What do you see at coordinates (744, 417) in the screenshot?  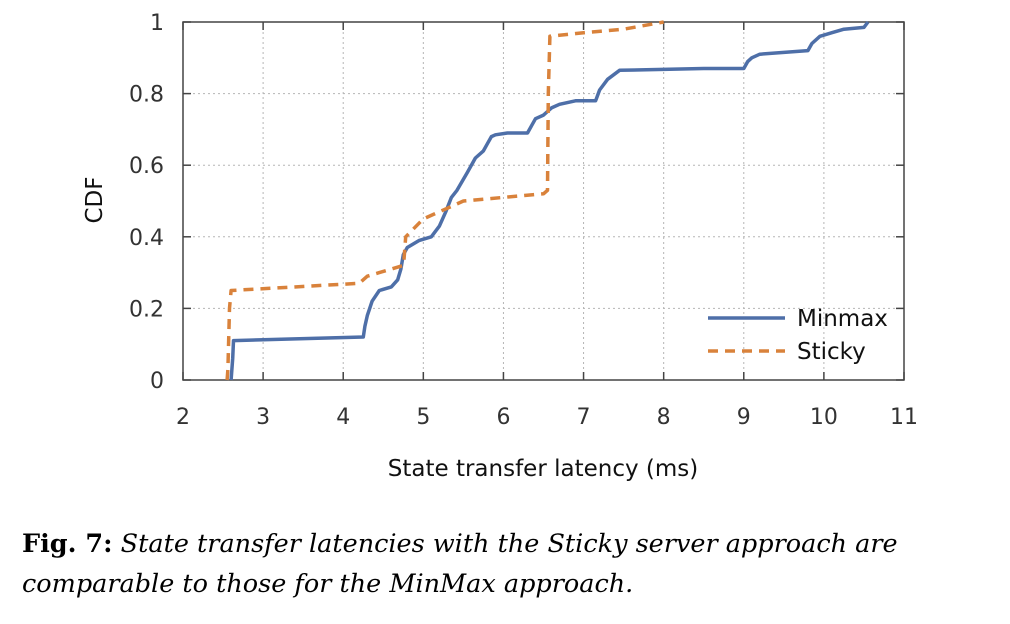 I see `x-tick-label: 9` at bounding box center [744, 417].